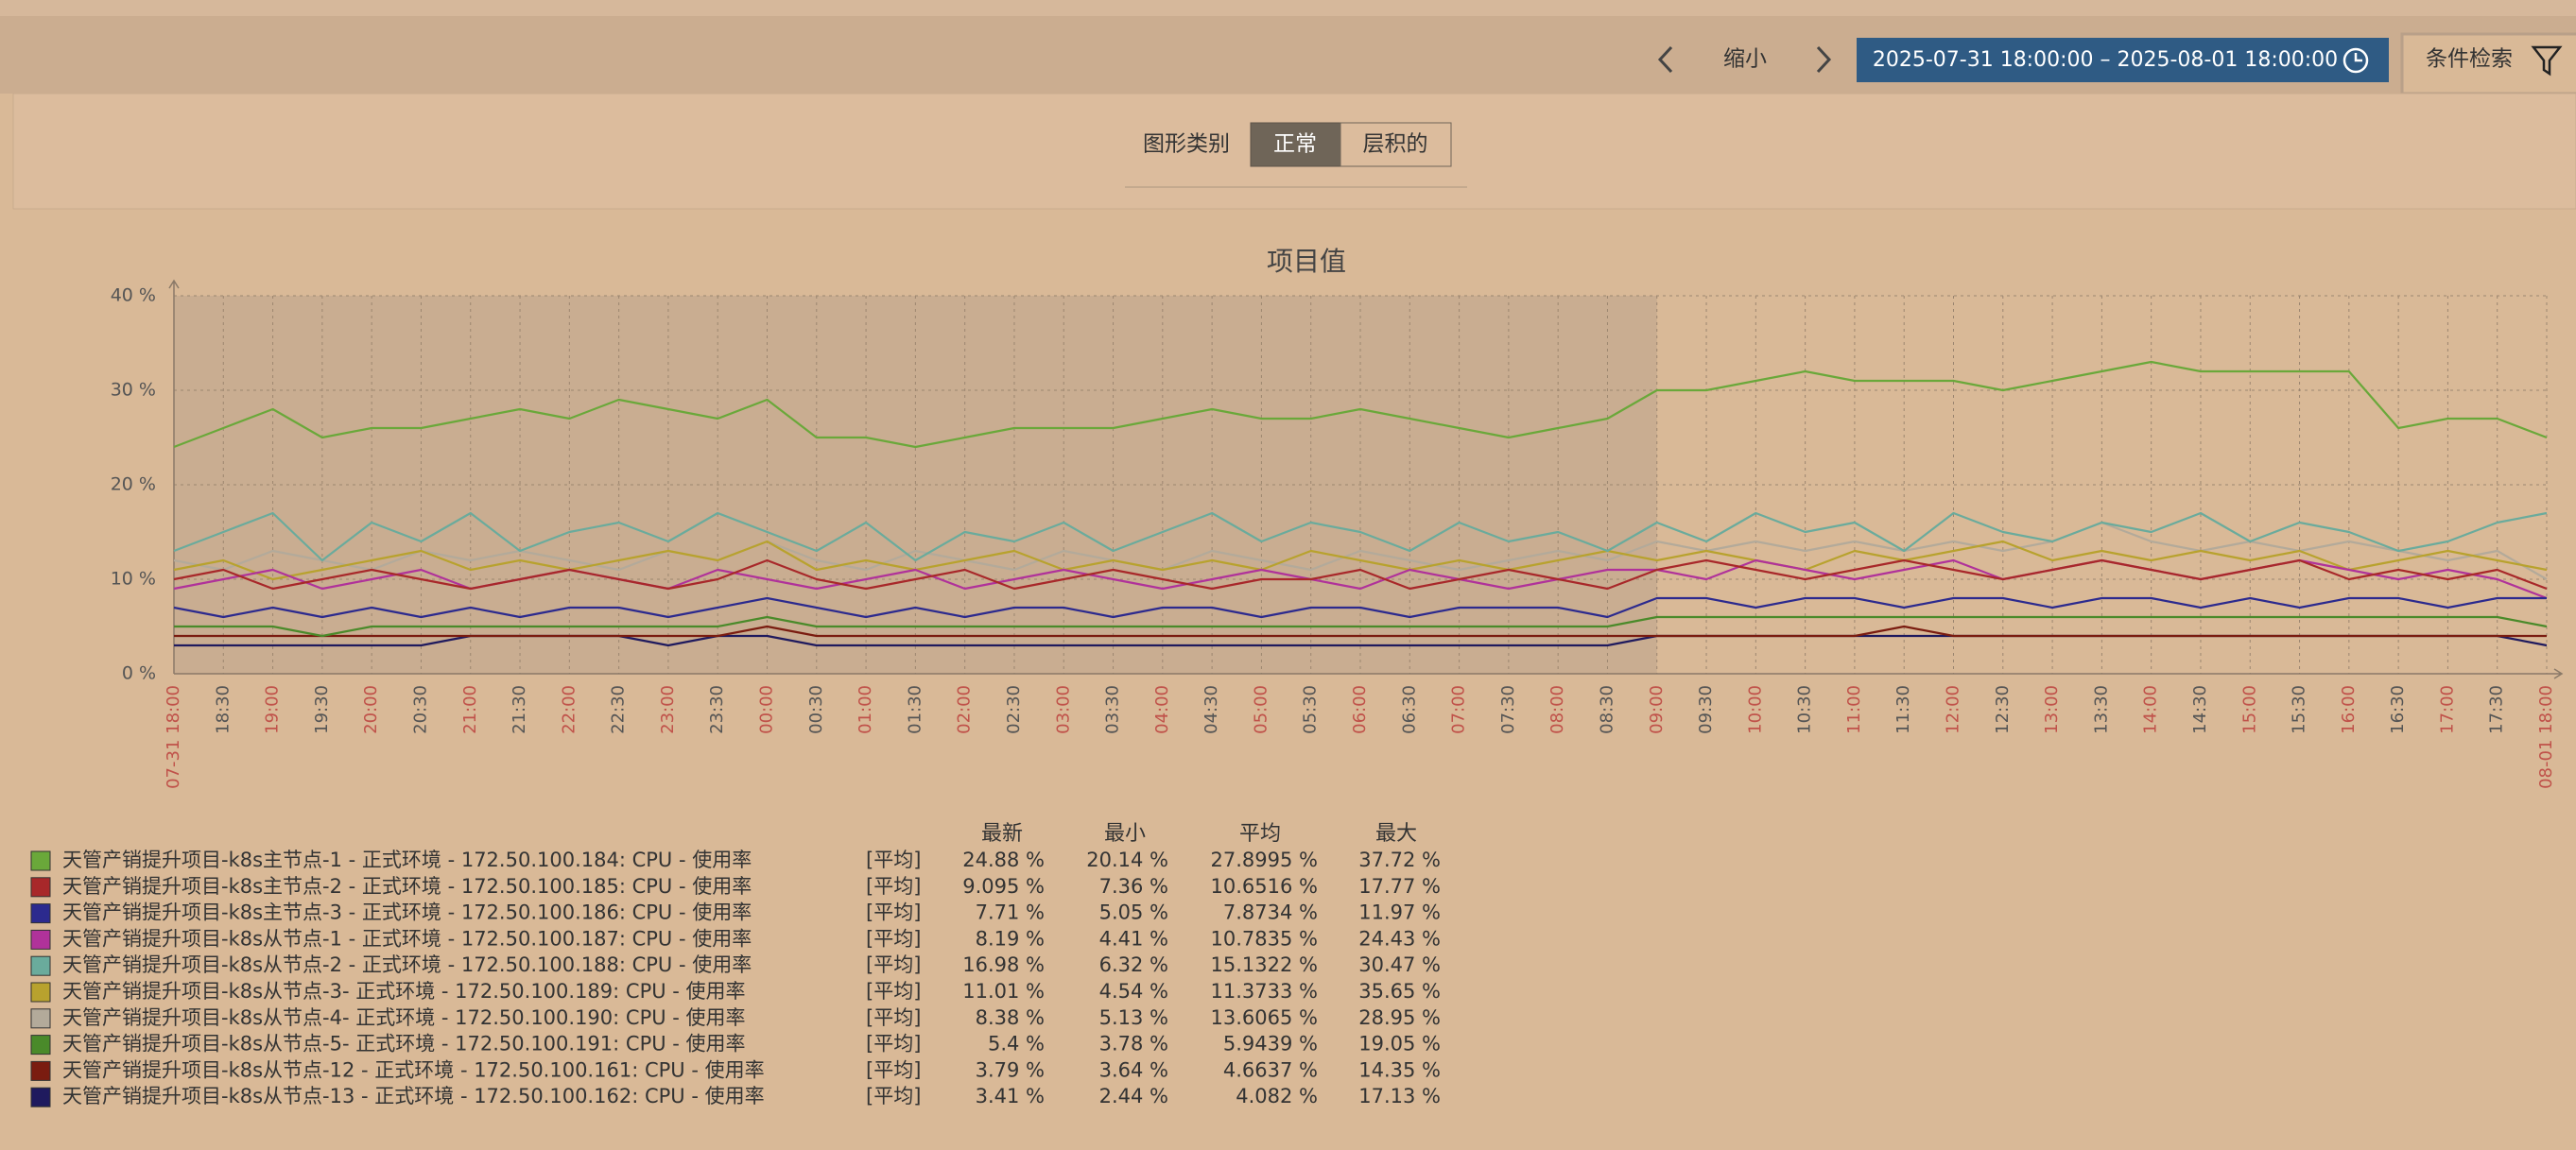 This screenshot has width=2576, height=1150. I want to click on top-strip, so click(1288, 8).